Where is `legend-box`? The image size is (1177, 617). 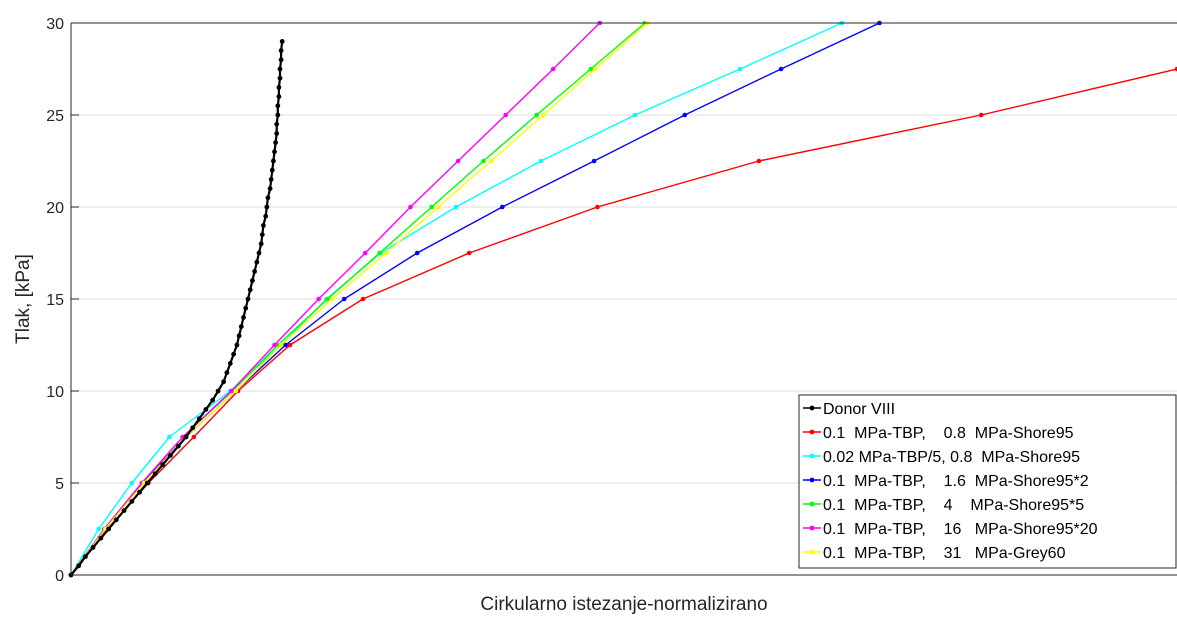
legend-box is located at coordinates (987, 481).